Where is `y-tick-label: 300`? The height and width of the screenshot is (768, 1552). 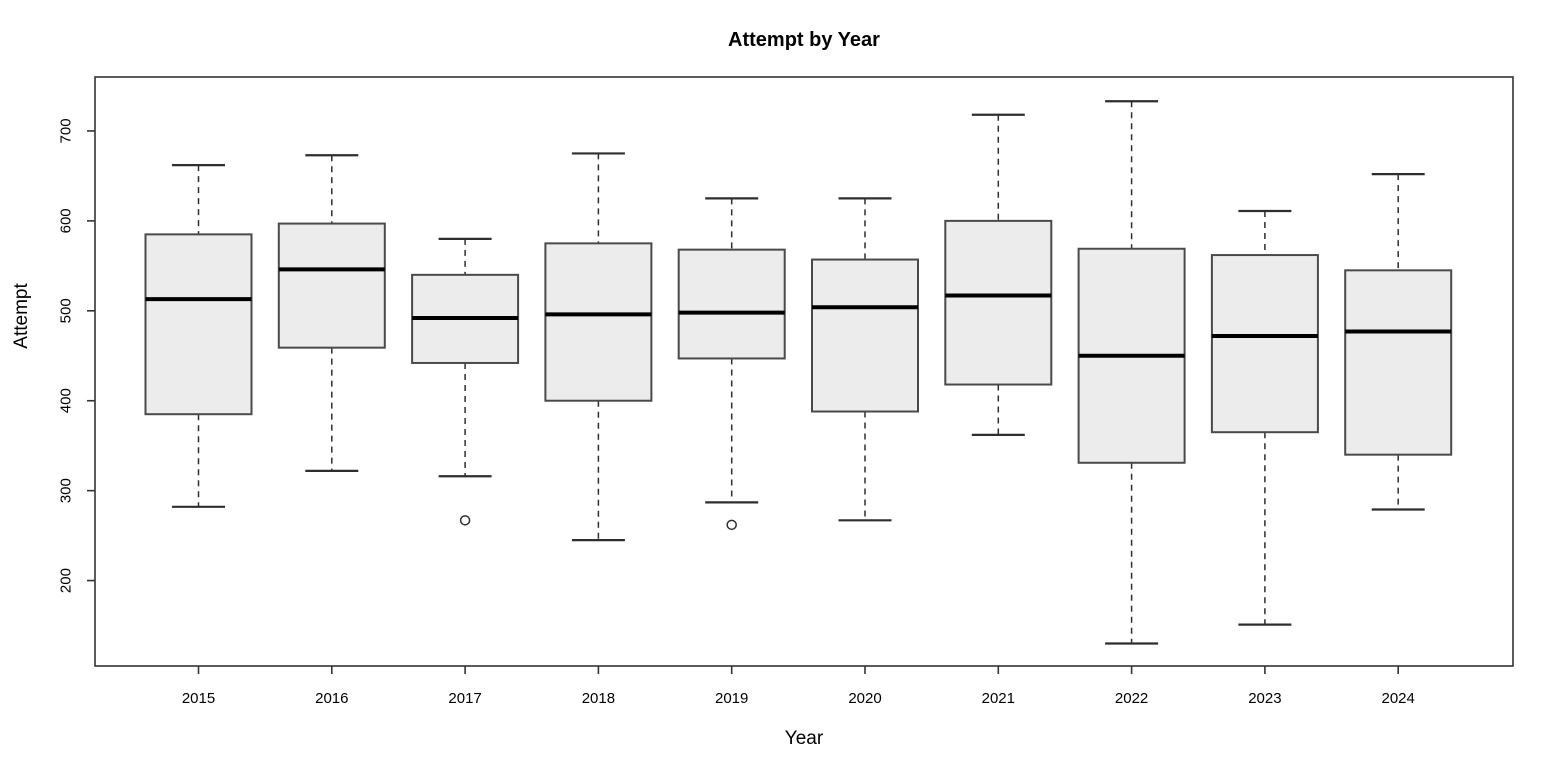 y-tick-label: 300 is located at coordinates (66, 490).